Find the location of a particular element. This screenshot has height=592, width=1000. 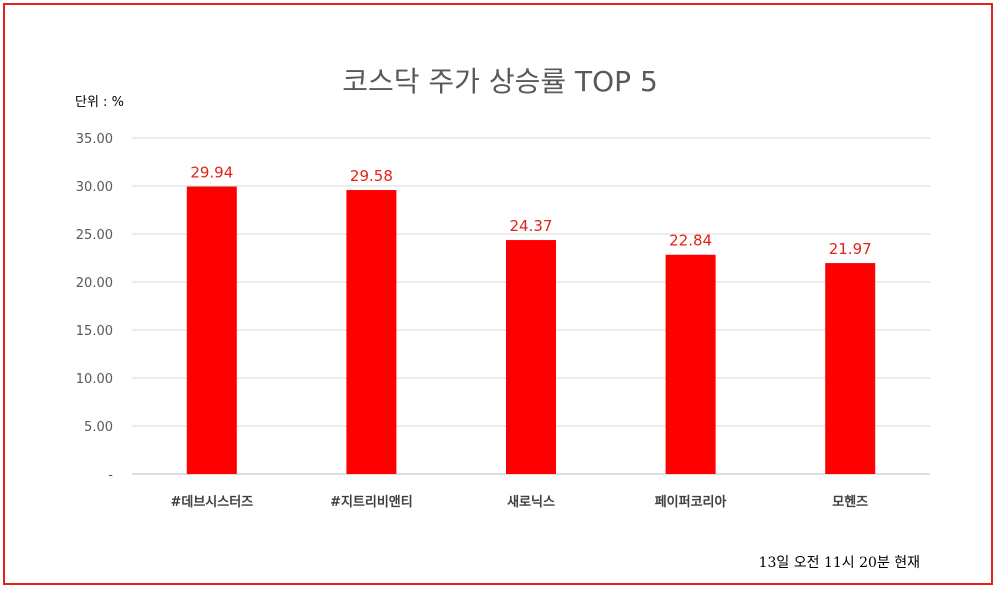

y-axis-ticks: - 5.00 10.00 15.00 20.00 25.00 30.00 35.00 is located at coordinates (95, 307).